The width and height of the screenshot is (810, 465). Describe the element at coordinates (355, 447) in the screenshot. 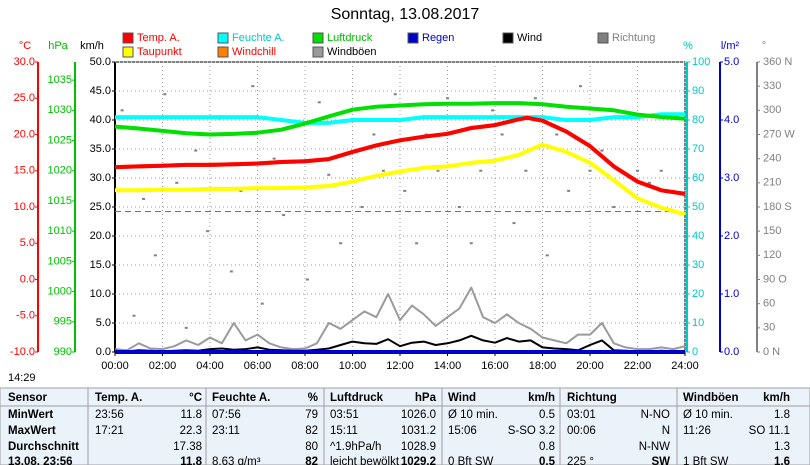

I see `table-cell: ^1.9hPa/h` at that location.